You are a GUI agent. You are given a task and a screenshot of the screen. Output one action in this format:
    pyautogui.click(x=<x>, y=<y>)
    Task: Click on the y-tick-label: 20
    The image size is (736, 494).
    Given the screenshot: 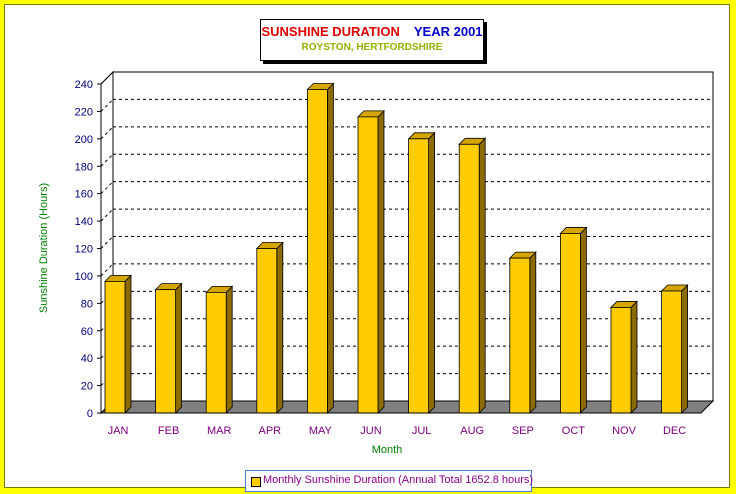 What is the action you would take?
    pyautogui.click(x=87, y=387)
    